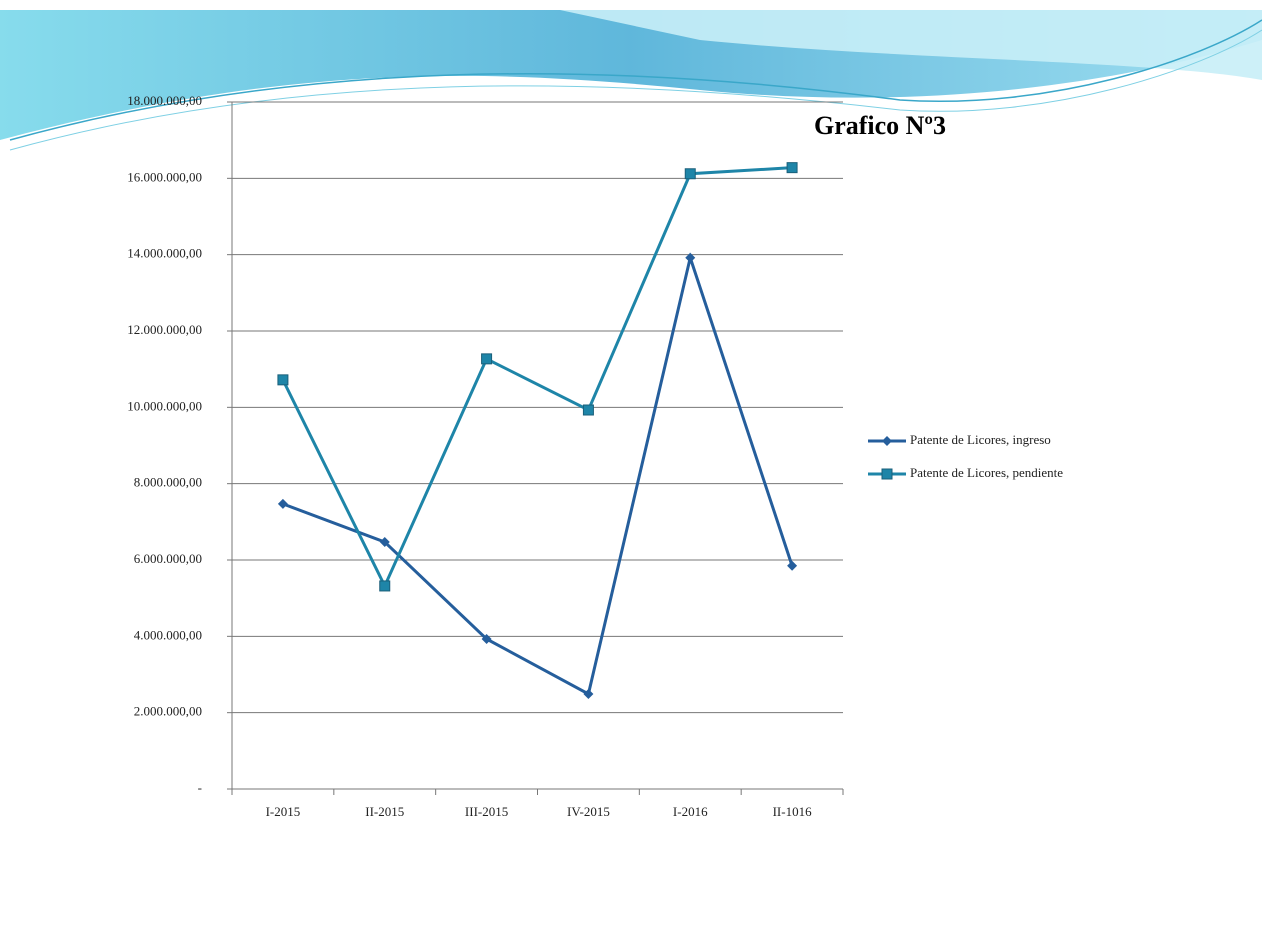  What do you see at coordinates (486, 811) in the screenshot?
I see `x-tick-label: III-2015` at bounding box center [486, 811].